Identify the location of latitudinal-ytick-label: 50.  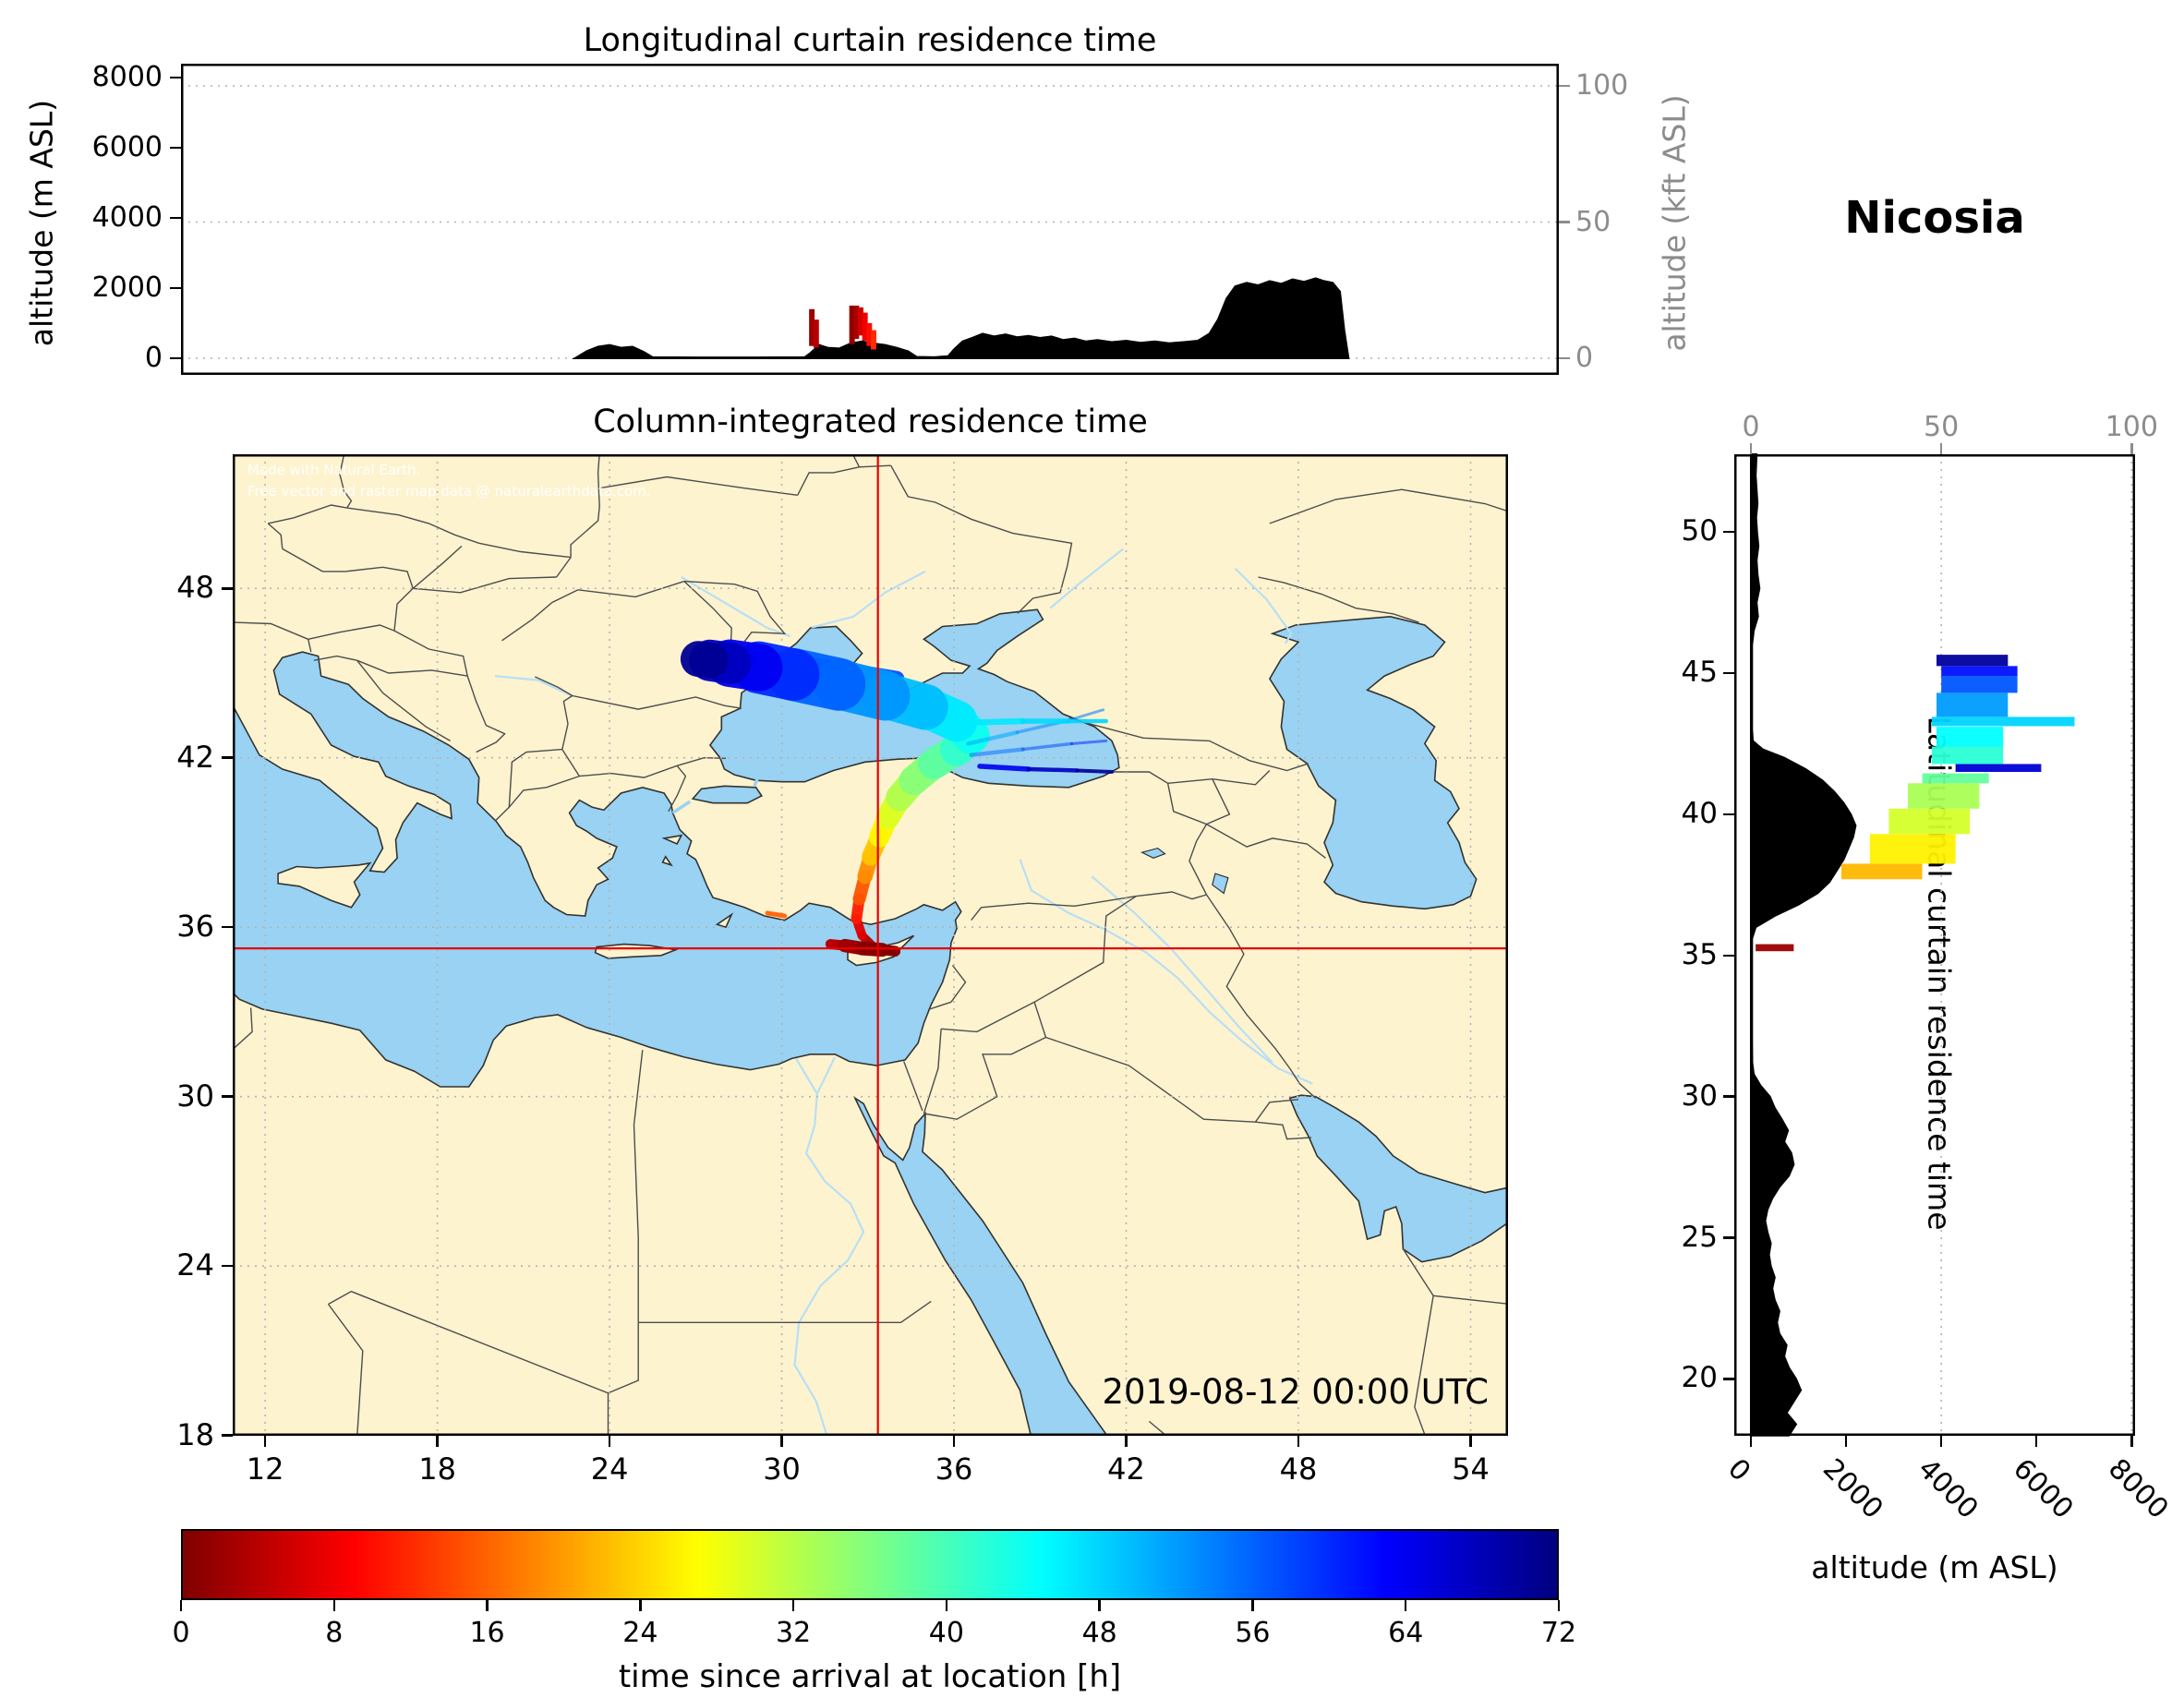
(1699, 531).